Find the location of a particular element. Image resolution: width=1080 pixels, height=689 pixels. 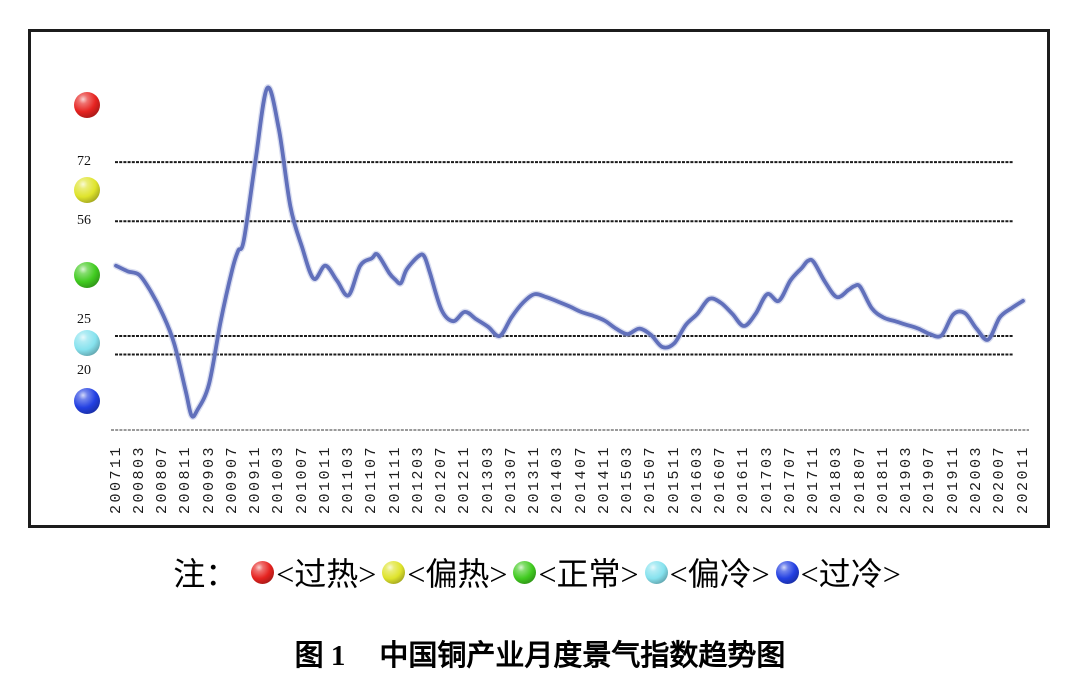

x-tick-label: 201007 is located at coordinates (302, 479).